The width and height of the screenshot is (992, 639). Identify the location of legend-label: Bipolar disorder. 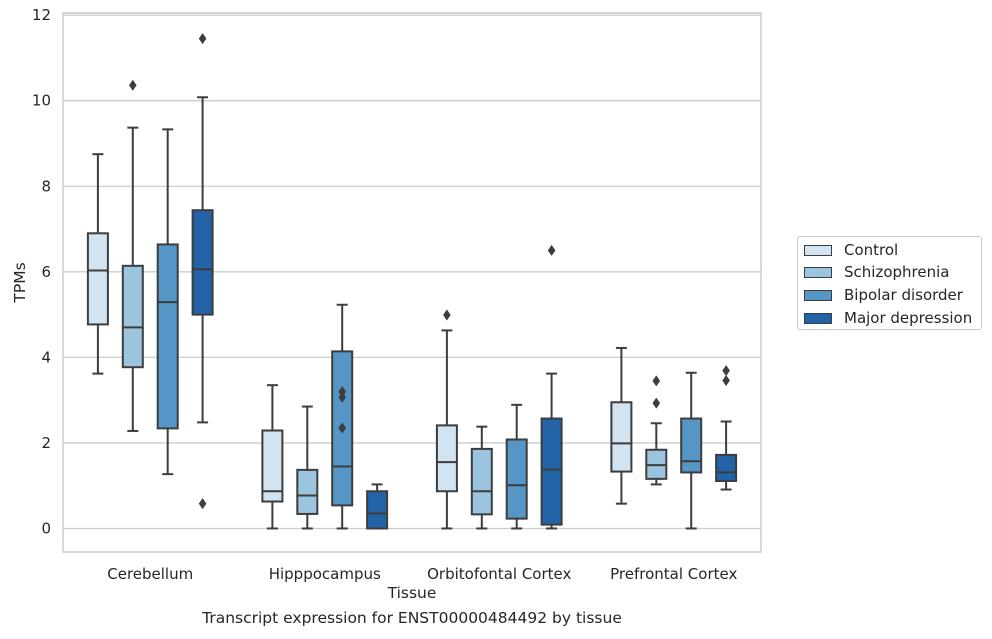
(903, 295).